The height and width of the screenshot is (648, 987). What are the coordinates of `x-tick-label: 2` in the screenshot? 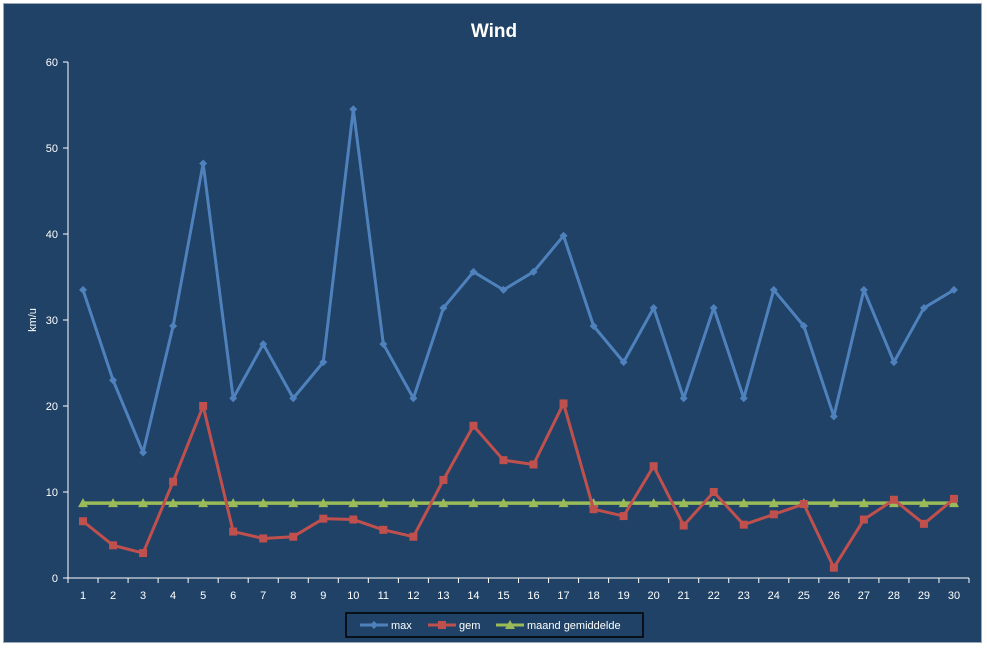 It's located at (113, 596).